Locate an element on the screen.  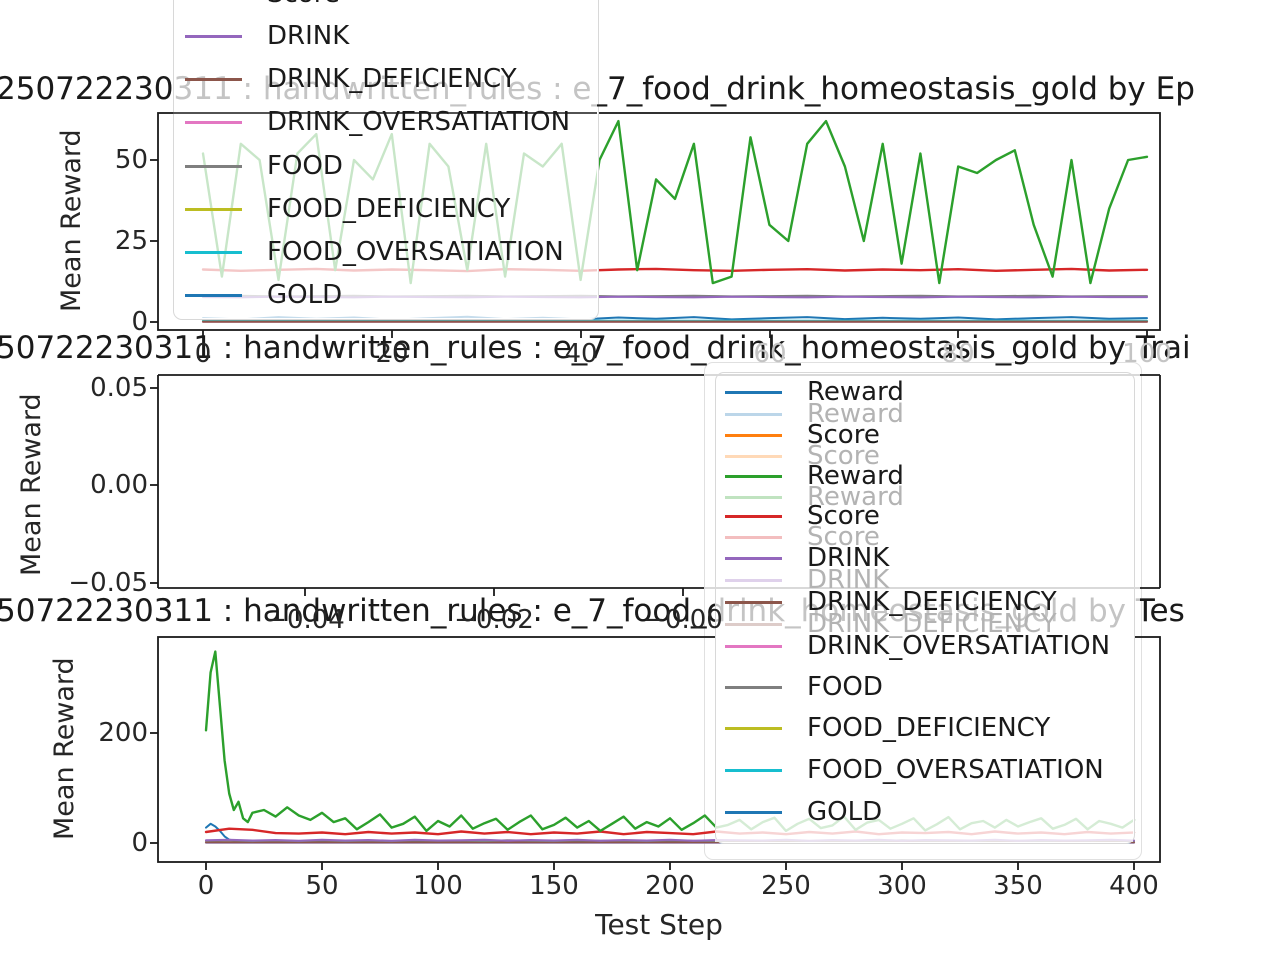
legend1-row-score: Score is located at coordinates (262, 3).